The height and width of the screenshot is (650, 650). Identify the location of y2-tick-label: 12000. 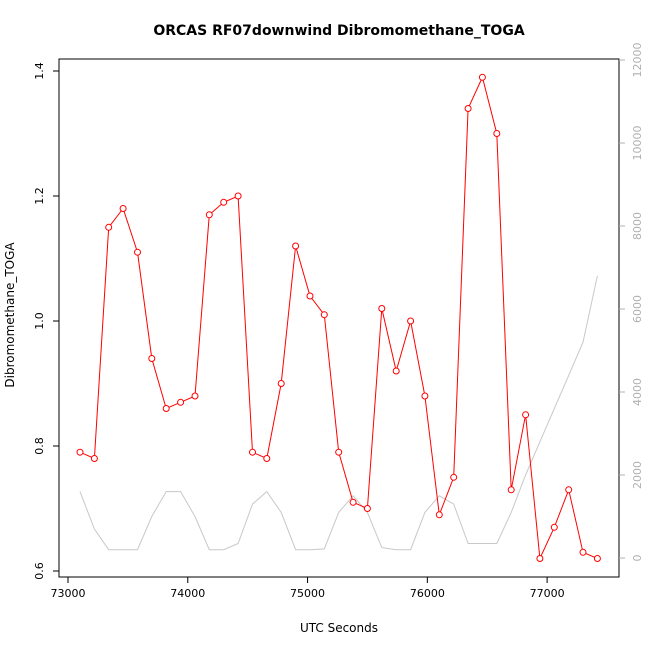
(637, 60).